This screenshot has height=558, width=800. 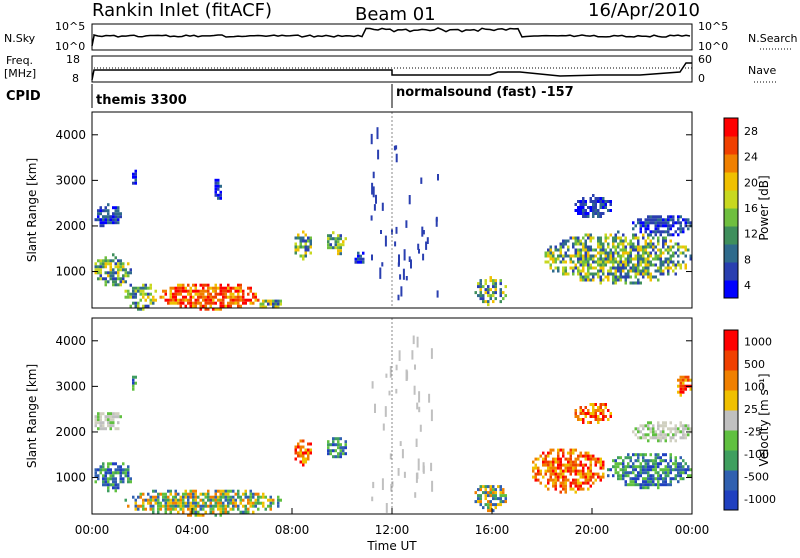 What do you see at coordinates (70, 386) in the screenshot?
I see `velocity-y-tick-label: 3000` at bounding box center [70, 386].